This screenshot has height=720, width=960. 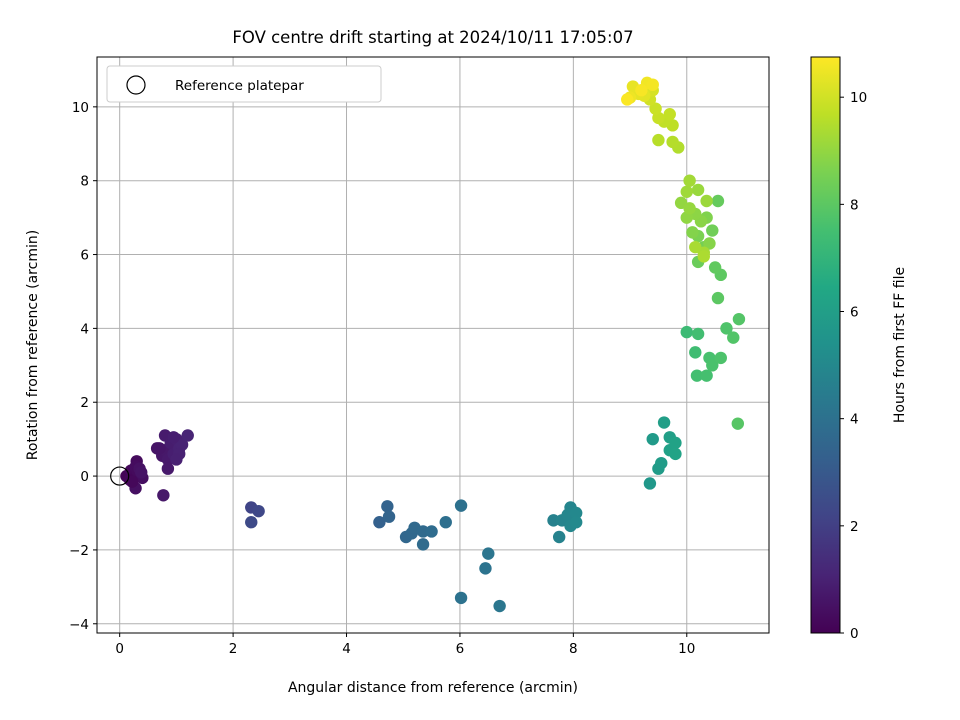 What do you see at coordinates (433, 688) in the screenshot?
I see `x-axis-label: Angular distance from reference (arcmin)` at bounding box center [433, 688].